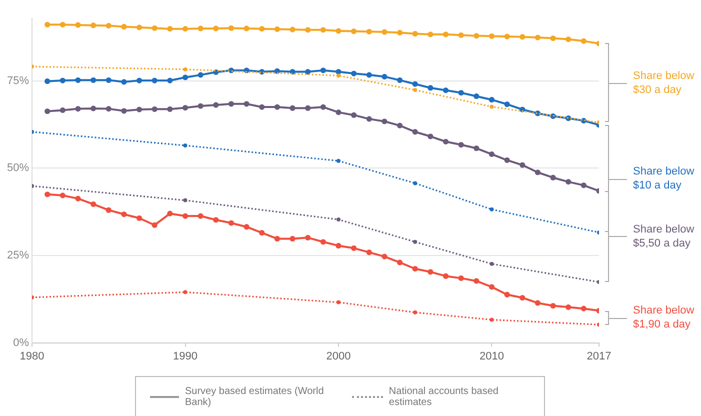 Image resolution: width=701 pixels, height=416 pixels. I want to click on text: National accounts based estimates, so click(444, 397).